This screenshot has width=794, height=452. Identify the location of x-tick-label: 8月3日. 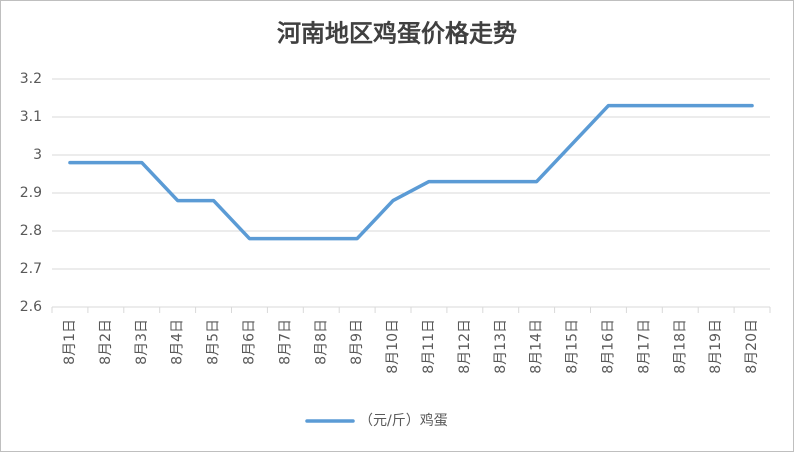
(142, 342).